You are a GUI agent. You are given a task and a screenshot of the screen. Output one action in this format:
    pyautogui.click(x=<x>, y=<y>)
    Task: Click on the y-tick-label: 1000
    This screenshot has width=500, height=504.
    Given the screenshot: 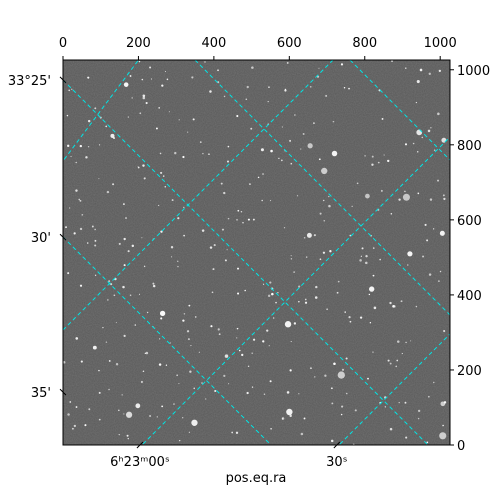 What is the action you would take?
    pyautogui.click(x=473, y=71)
    